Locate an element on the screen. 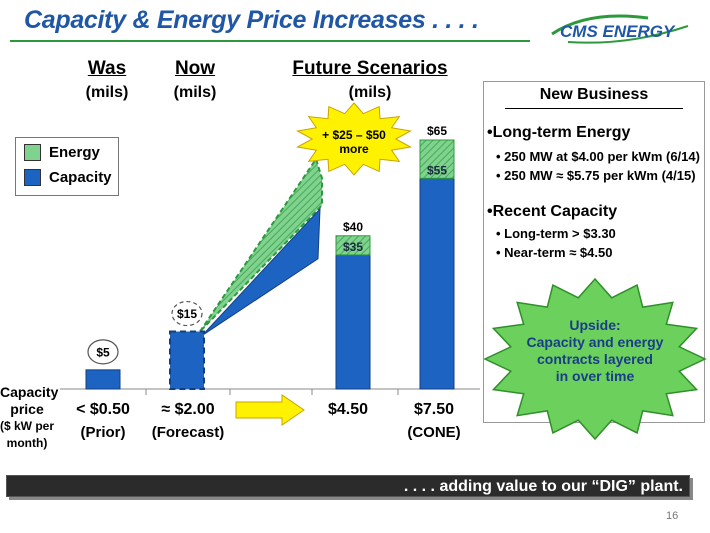  capacity-price-future2: $7.50 is located at coordinates (434, 409).